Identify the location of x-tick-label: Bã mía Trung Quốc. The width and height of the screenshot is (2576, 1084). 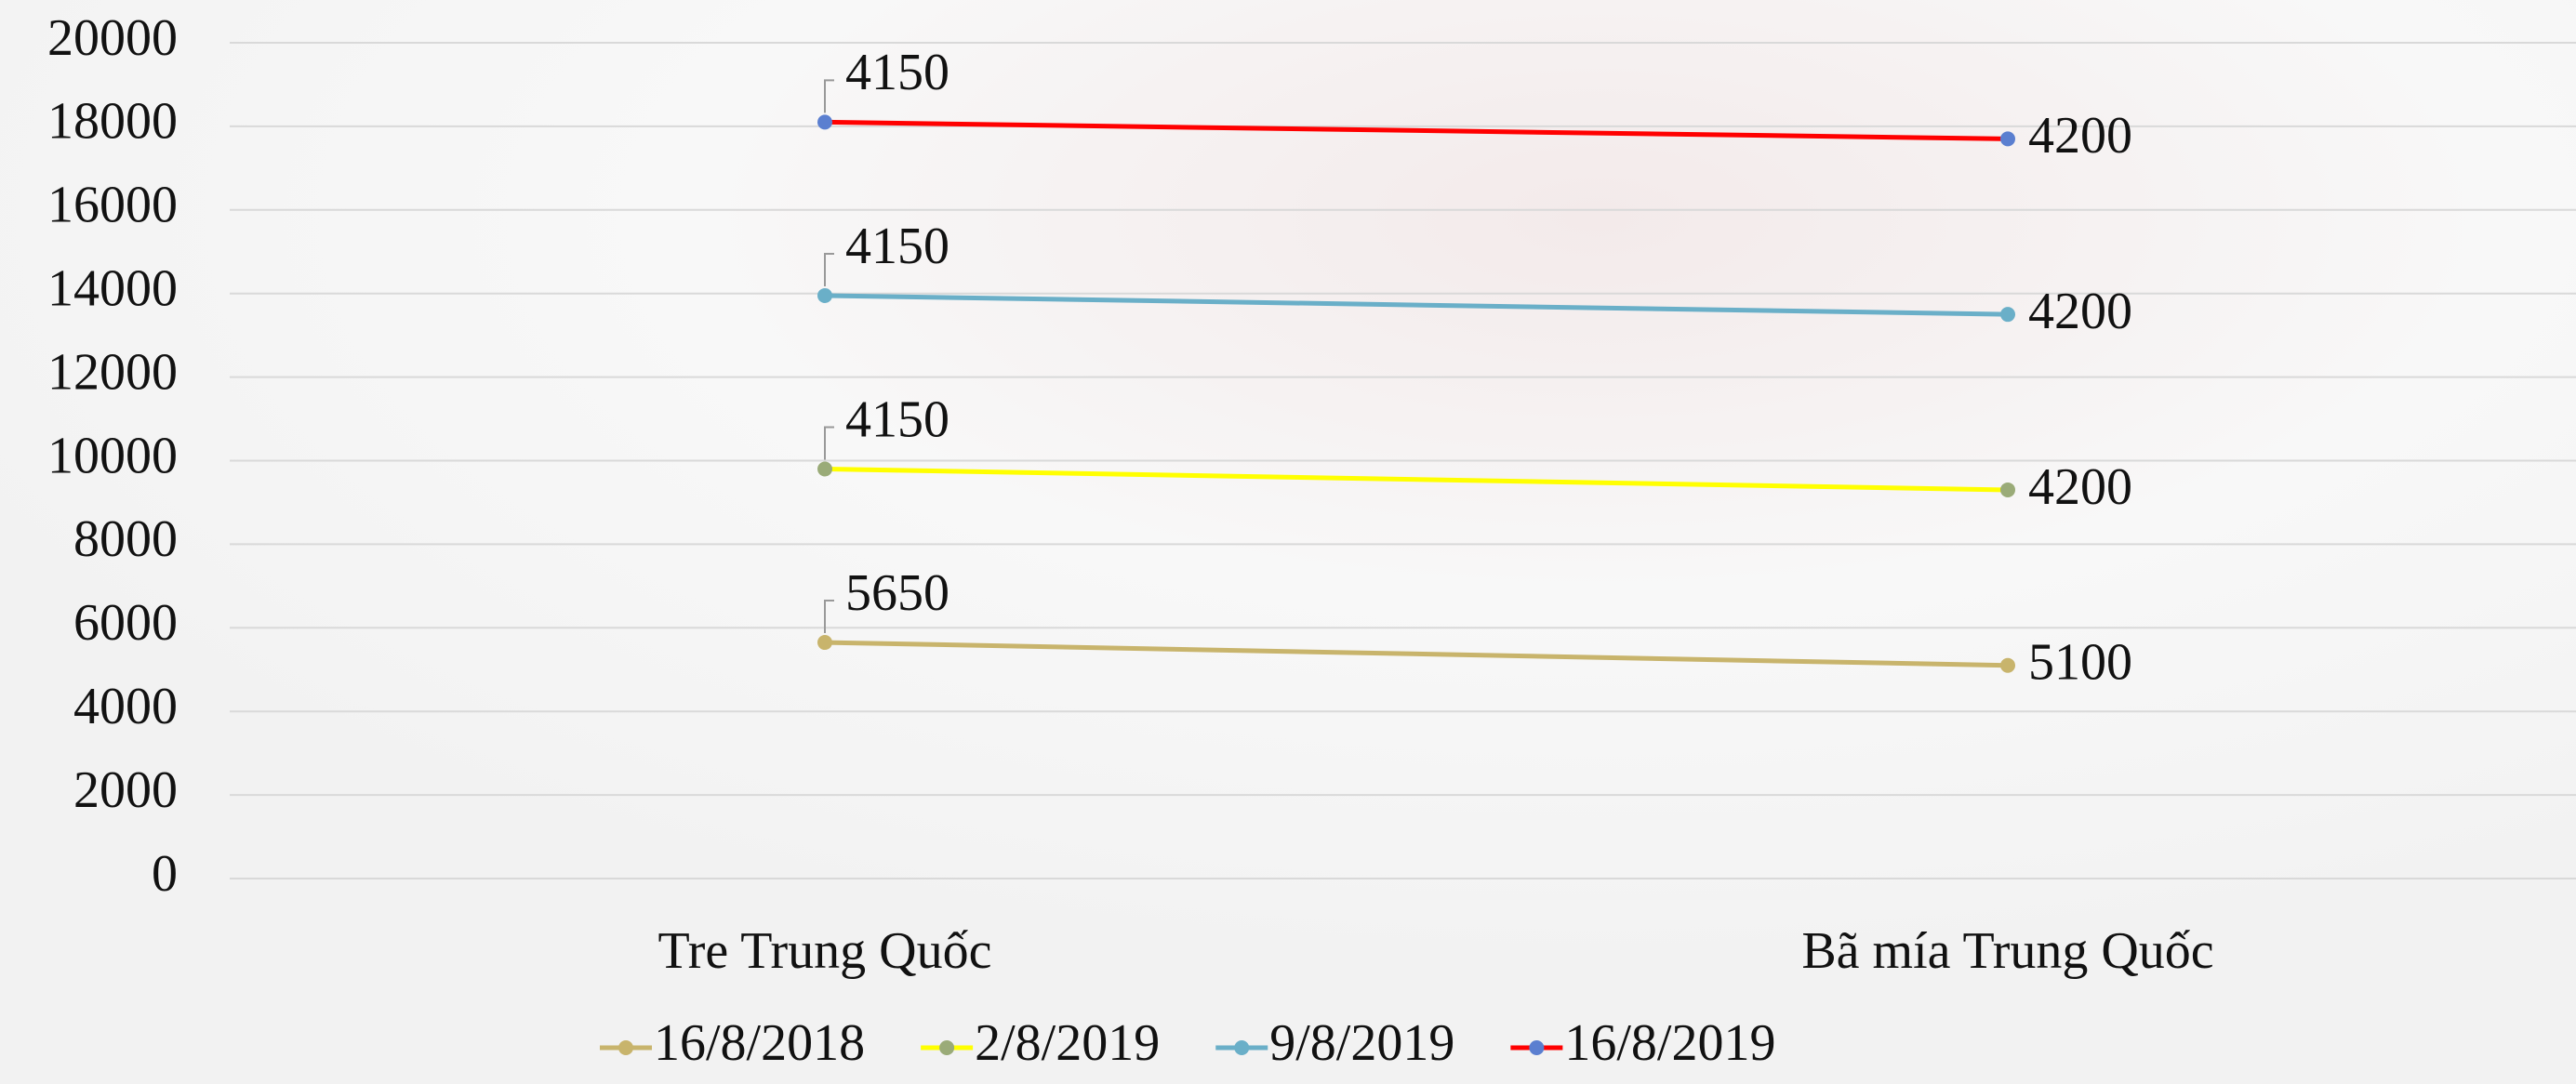
(2007, 951).